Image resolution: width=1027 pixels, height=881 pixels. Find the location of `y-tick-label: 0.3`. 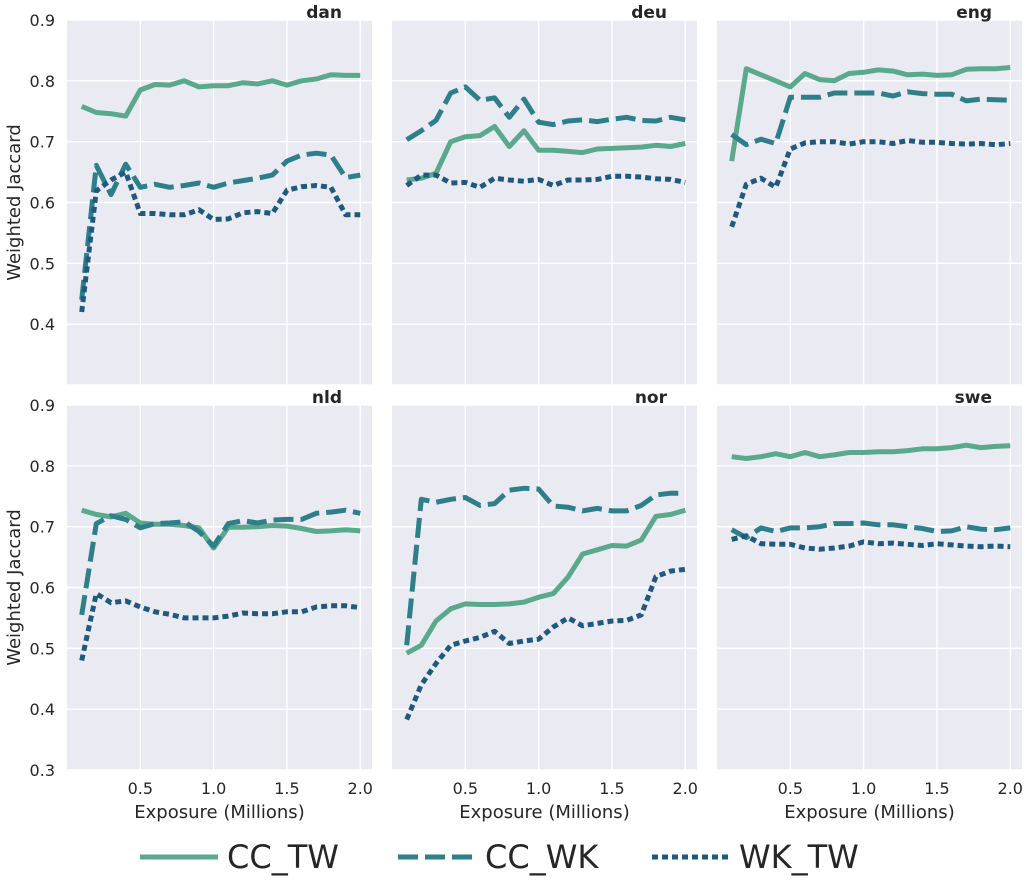

y-tick-label: 0.3 is located at coordinates (42, 770).